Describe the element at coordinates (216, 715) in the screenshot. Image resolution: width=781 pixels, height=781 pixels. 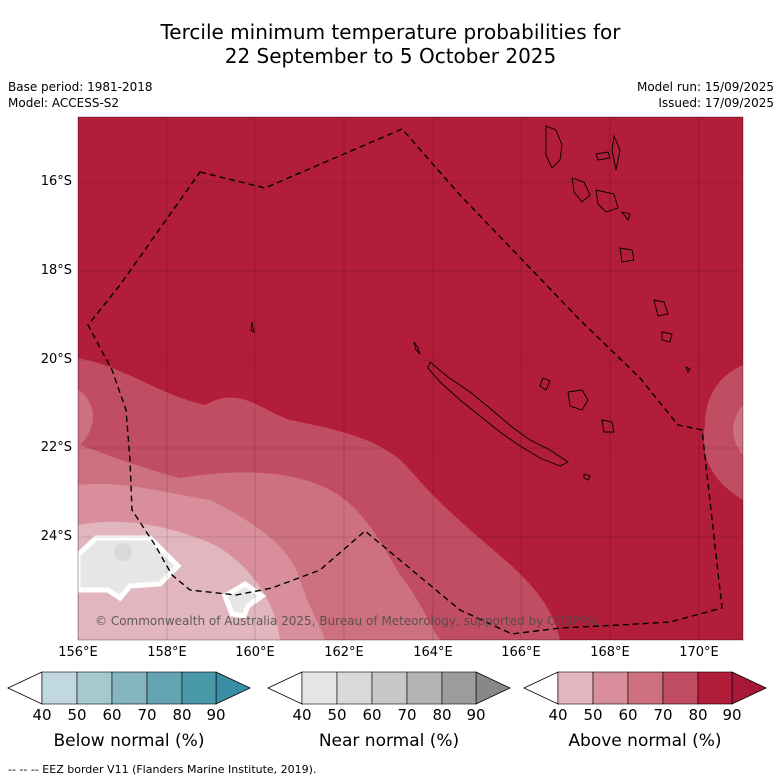
I see `below-normal-tick: 90` at that location.